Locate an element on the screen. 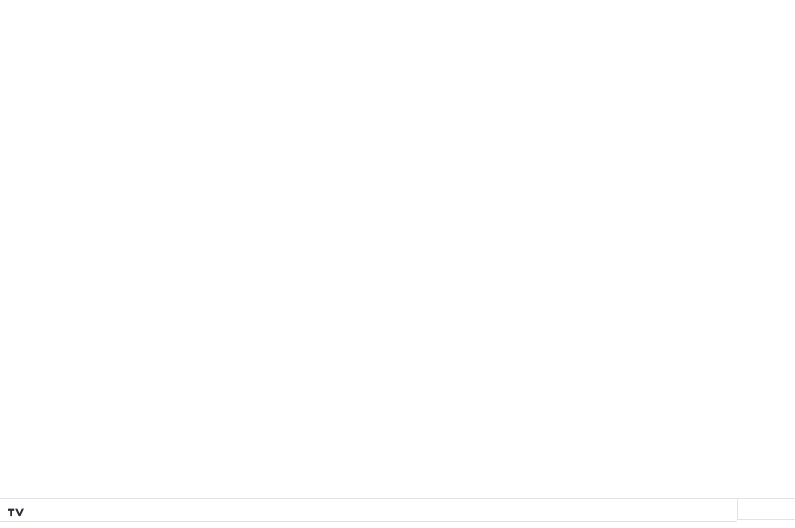  price-axis is located at coordinates (766, 249).